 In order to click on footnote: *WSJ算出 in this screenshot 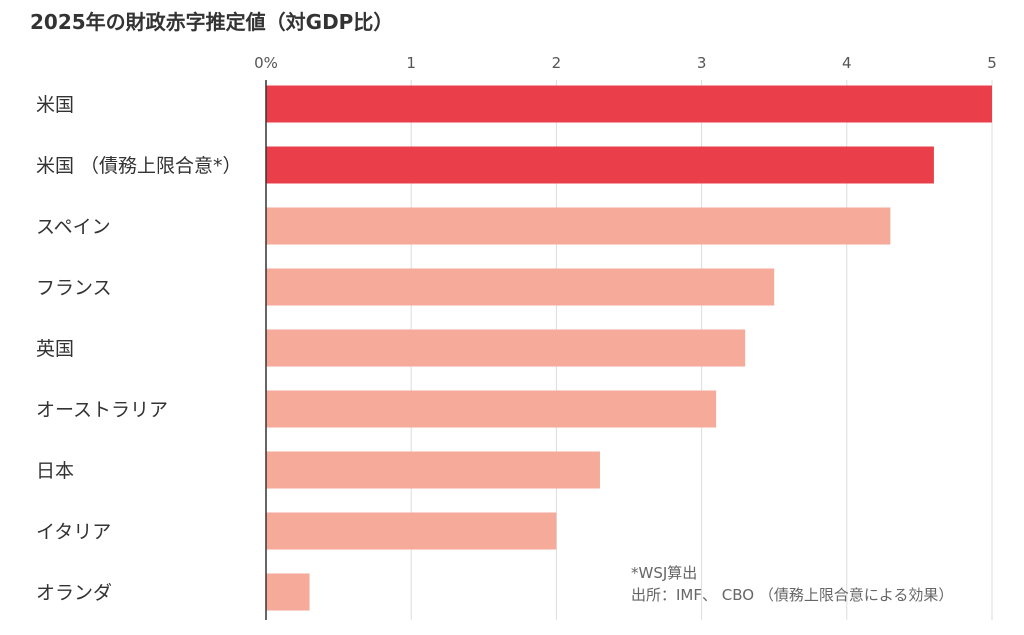, I will do `click(664, 573)`.